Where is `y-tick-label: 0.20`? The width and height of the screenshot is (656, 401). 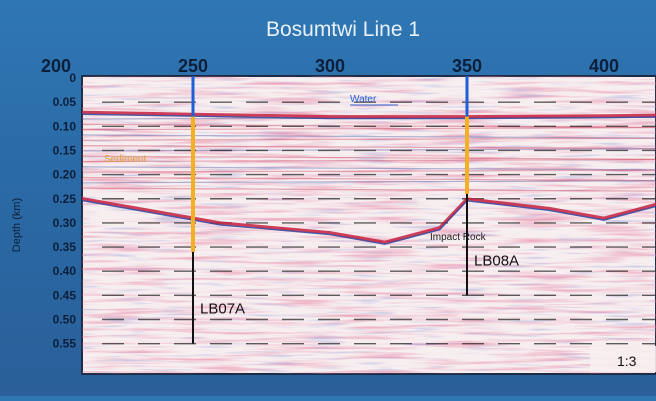 y-tick-label: 0.20 is located at coordinates (65, 175).